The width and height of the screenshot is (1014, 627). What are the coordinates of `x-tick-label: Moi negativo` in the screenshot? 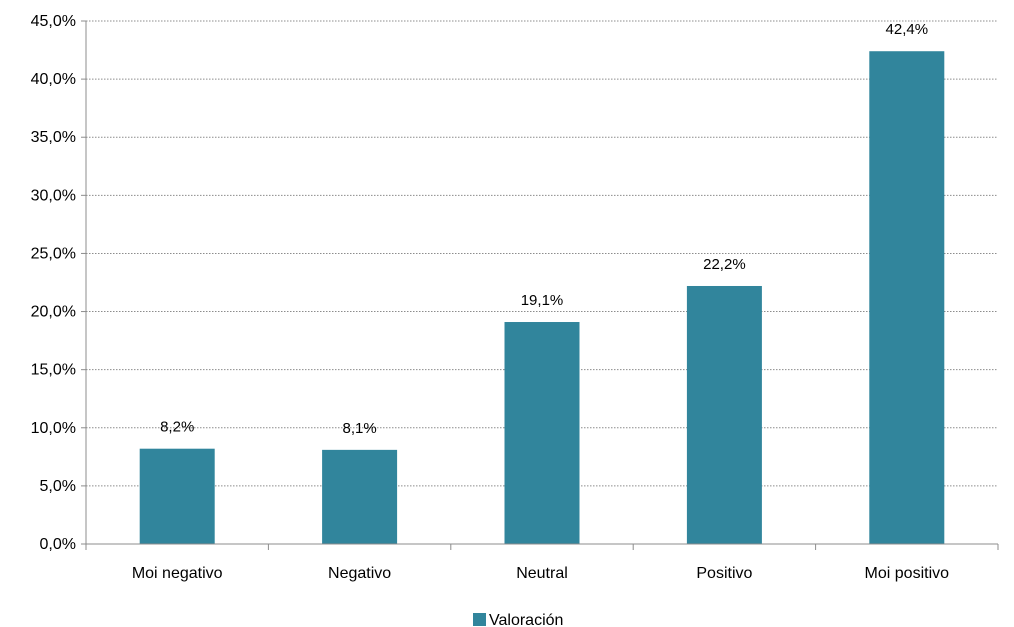 It's located at (177, 573).